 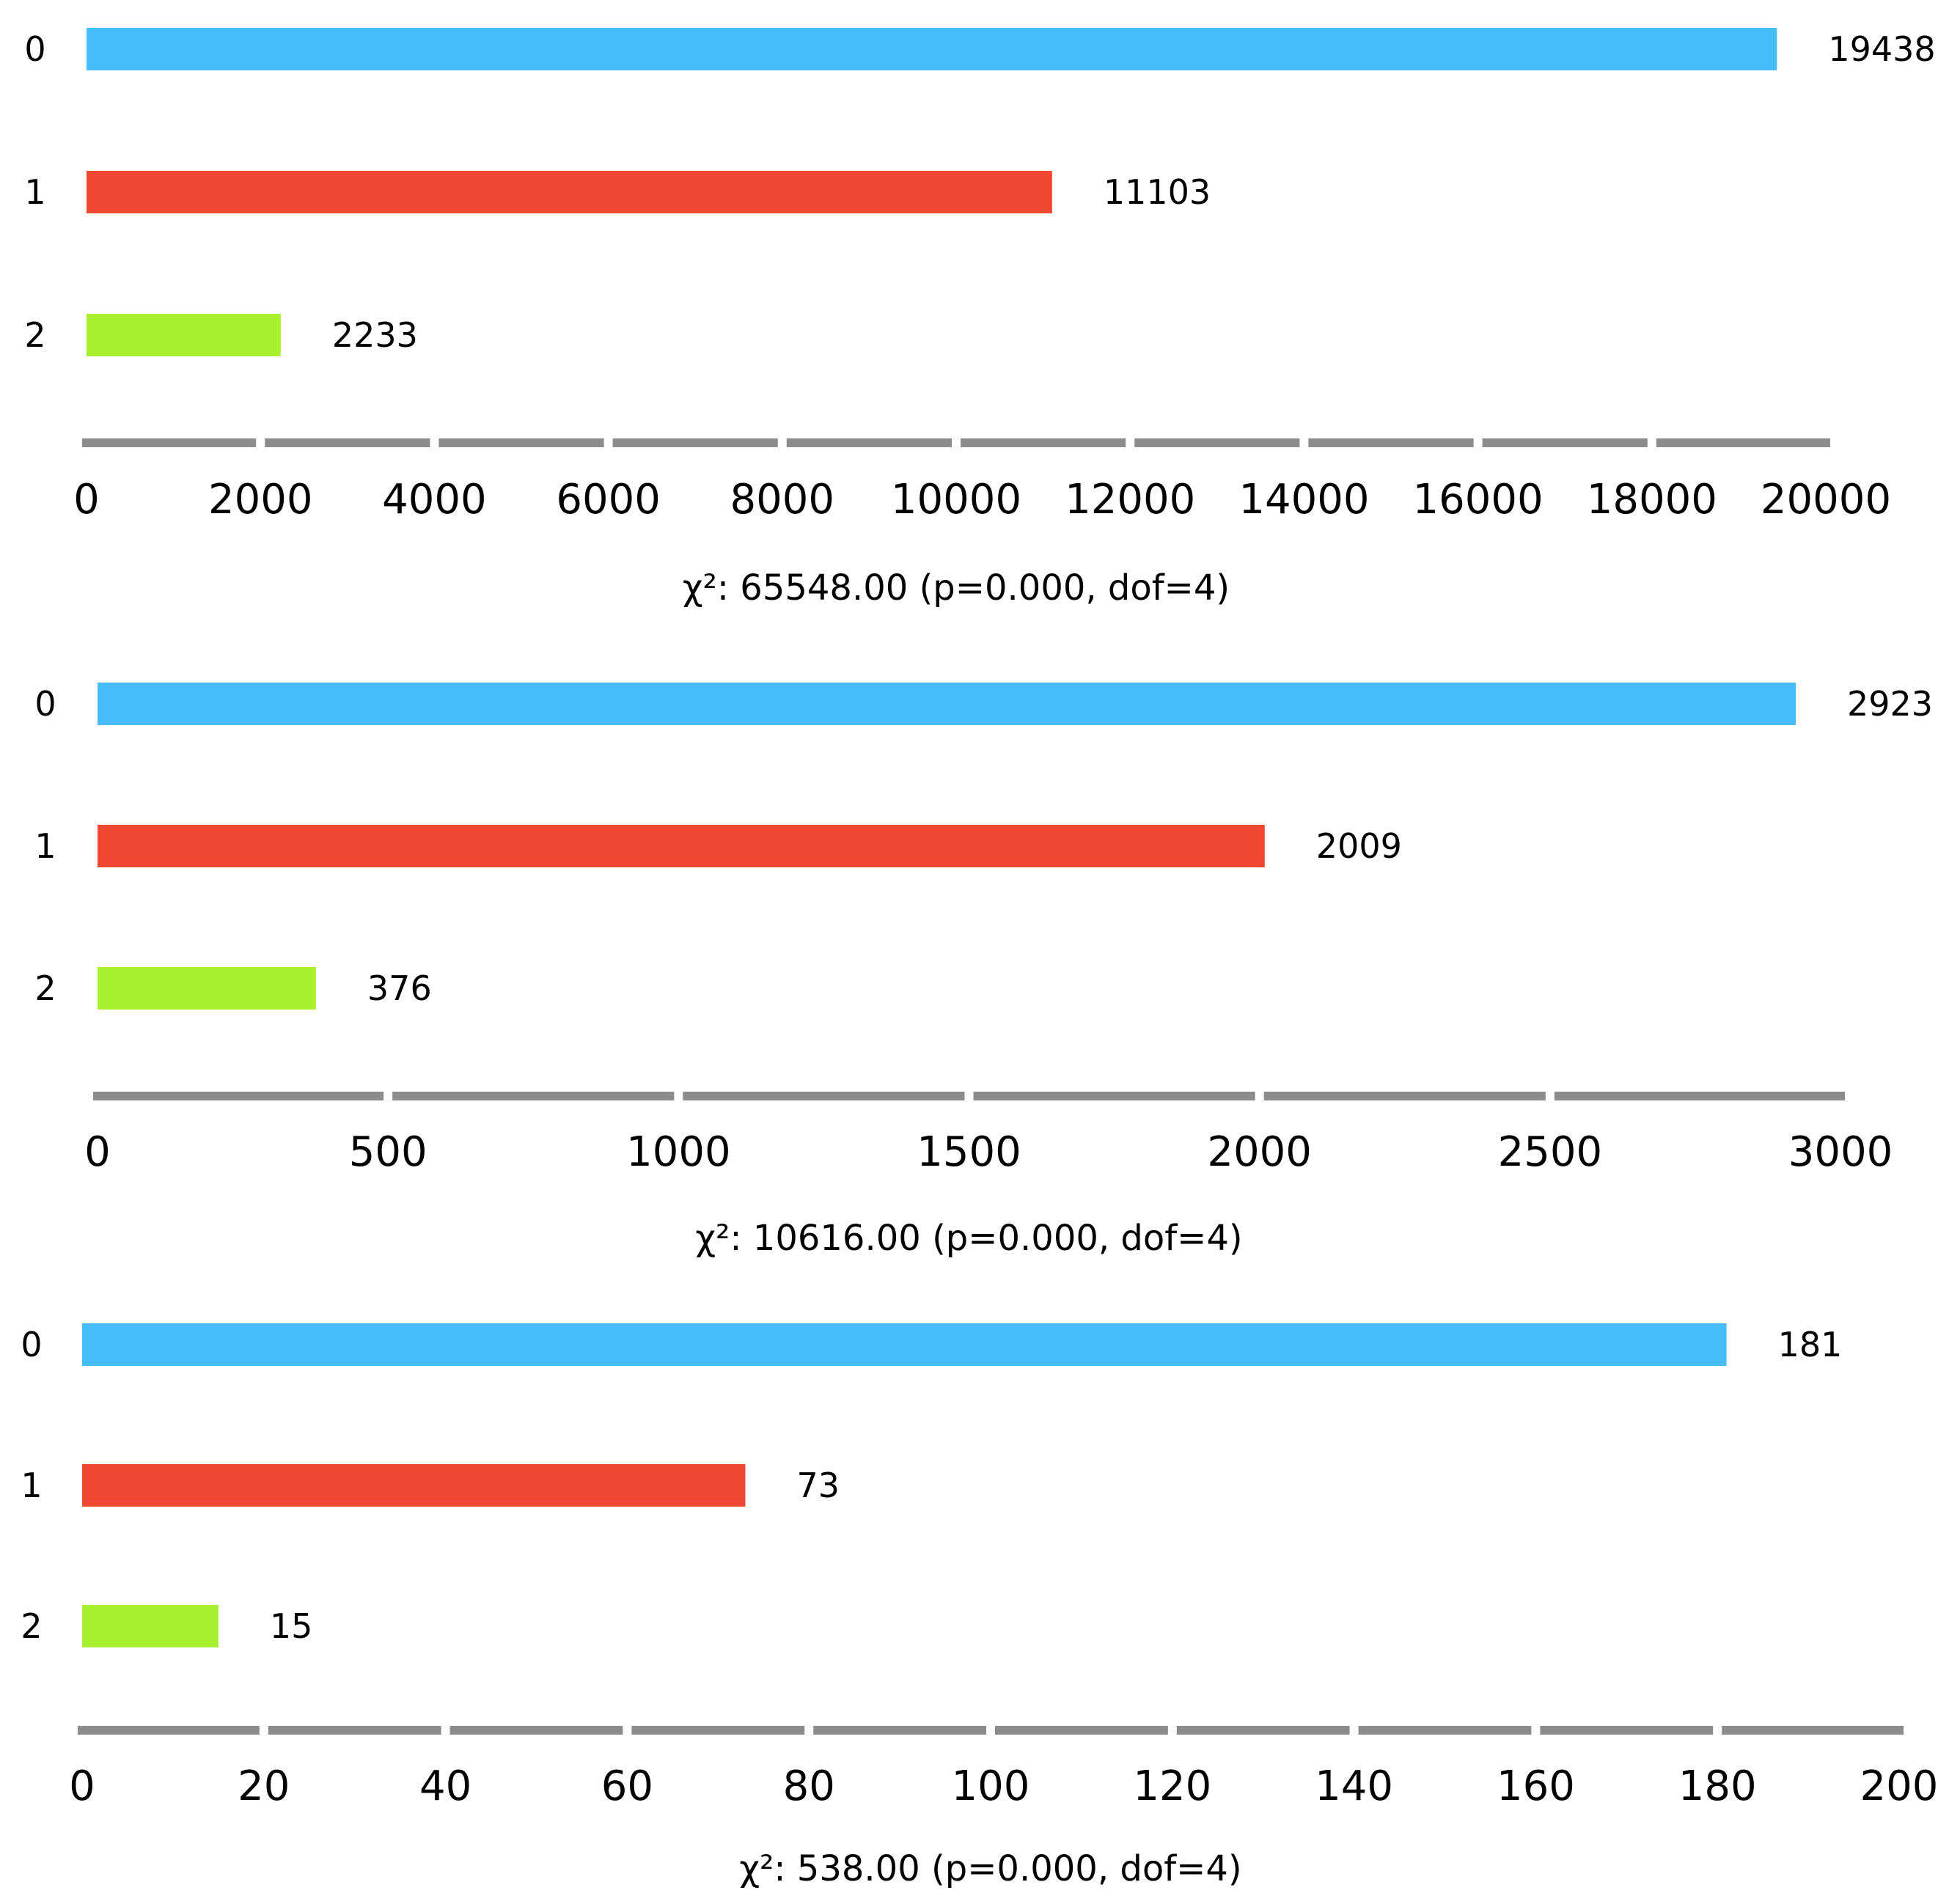 What do you see at coordinates (1359, 846) in the screenshot?
I see `value-label-1: 2009` at bounding box center [1359, 846].